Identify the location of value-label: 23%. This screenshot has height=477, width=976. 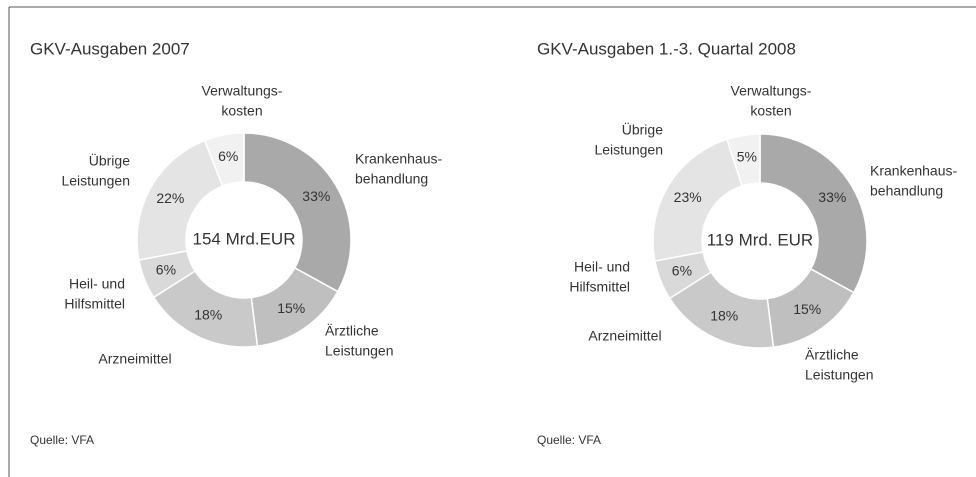
(688, 197).